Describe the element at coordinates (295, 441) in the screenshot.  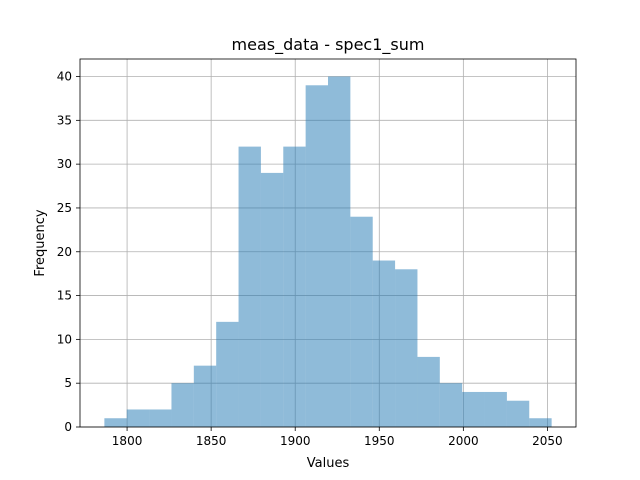
I see `x-tick-label: 1900` at that location.